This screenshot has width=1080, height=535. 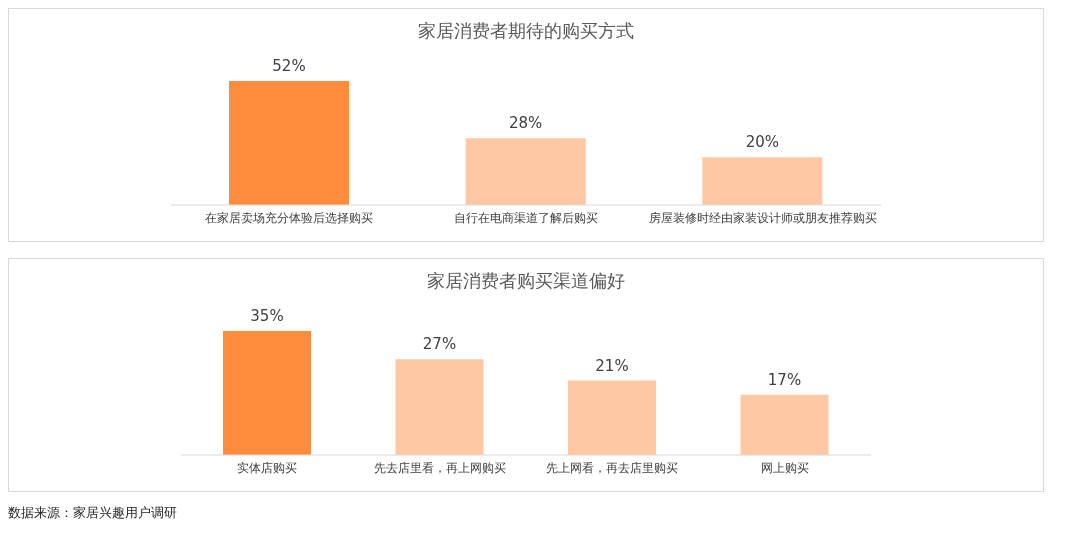 What do you see at coordinates (93, 513) in the screenshot?
I see `source-note: 数据来源：家居兴趣用户调研` at bounding box center [93, 513].